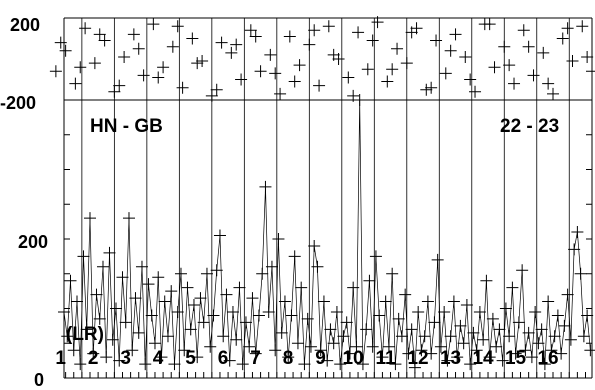  Describe the element at coordinates (33, 242) in the screenshot. I see `bottom-ytick-label-200: 200` at that location.